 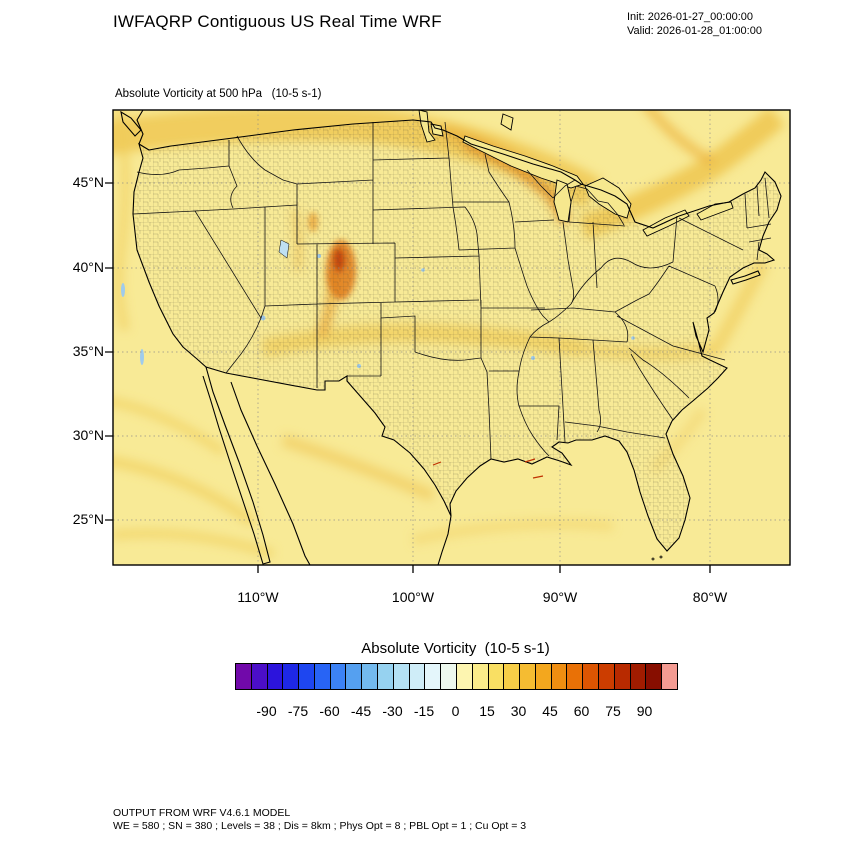 What do you see at coordinates (745, 277) in the screenshot?
I see `long-island` at bounding box center [745, 277].